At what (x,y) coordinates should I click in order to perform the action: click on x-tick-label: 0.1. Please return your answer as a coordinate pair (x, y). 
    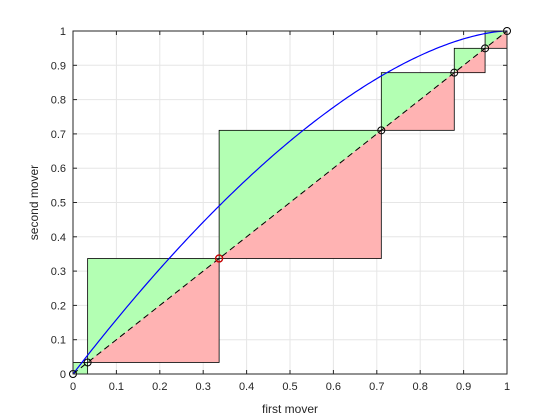
    Looking at the image, I should click on (116, 387).